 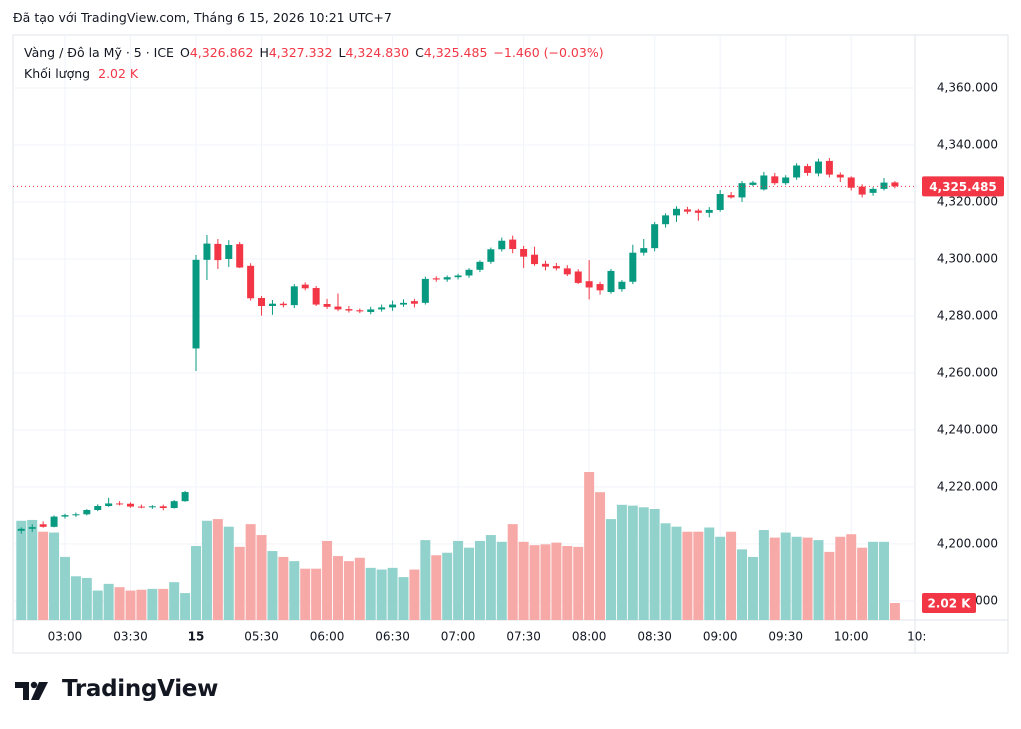 What do you see at coordinates (99, 52) in the screenshot?
I see `symbol: Vàng / Đô la Mỹ · 5 · ICE` at bounding box center [99, 52].